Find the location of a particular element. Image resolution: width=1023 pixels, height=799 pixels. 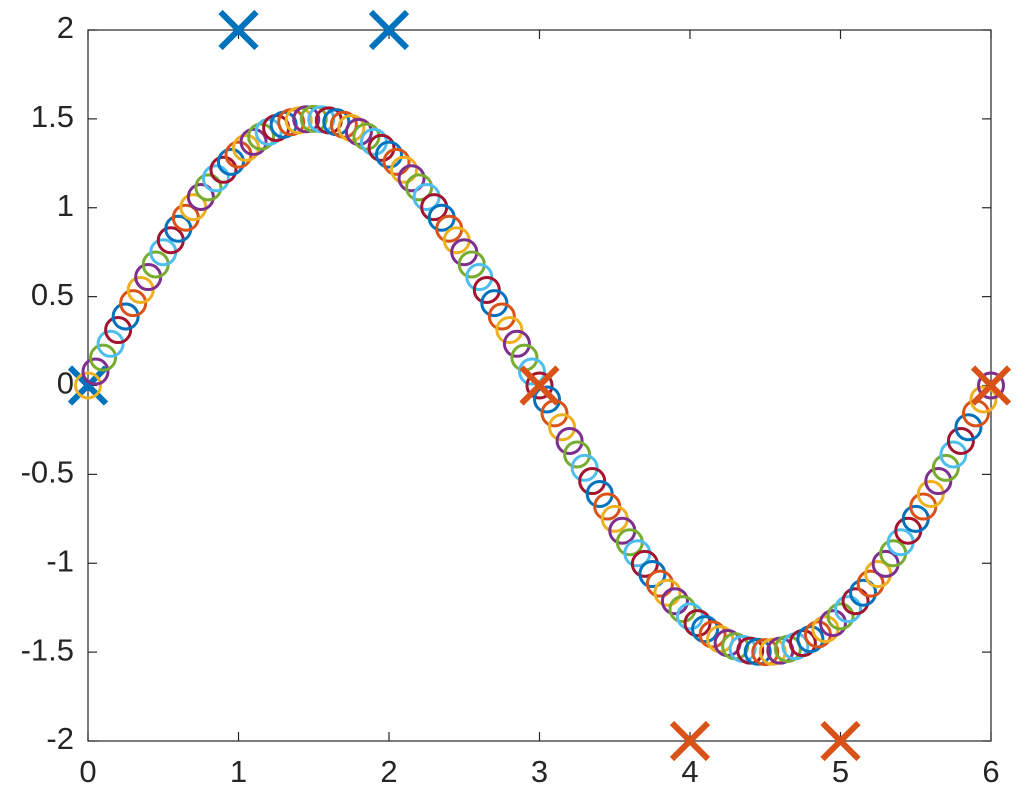

y-tick-label: -1.5 is located at coordinates (47, 649).